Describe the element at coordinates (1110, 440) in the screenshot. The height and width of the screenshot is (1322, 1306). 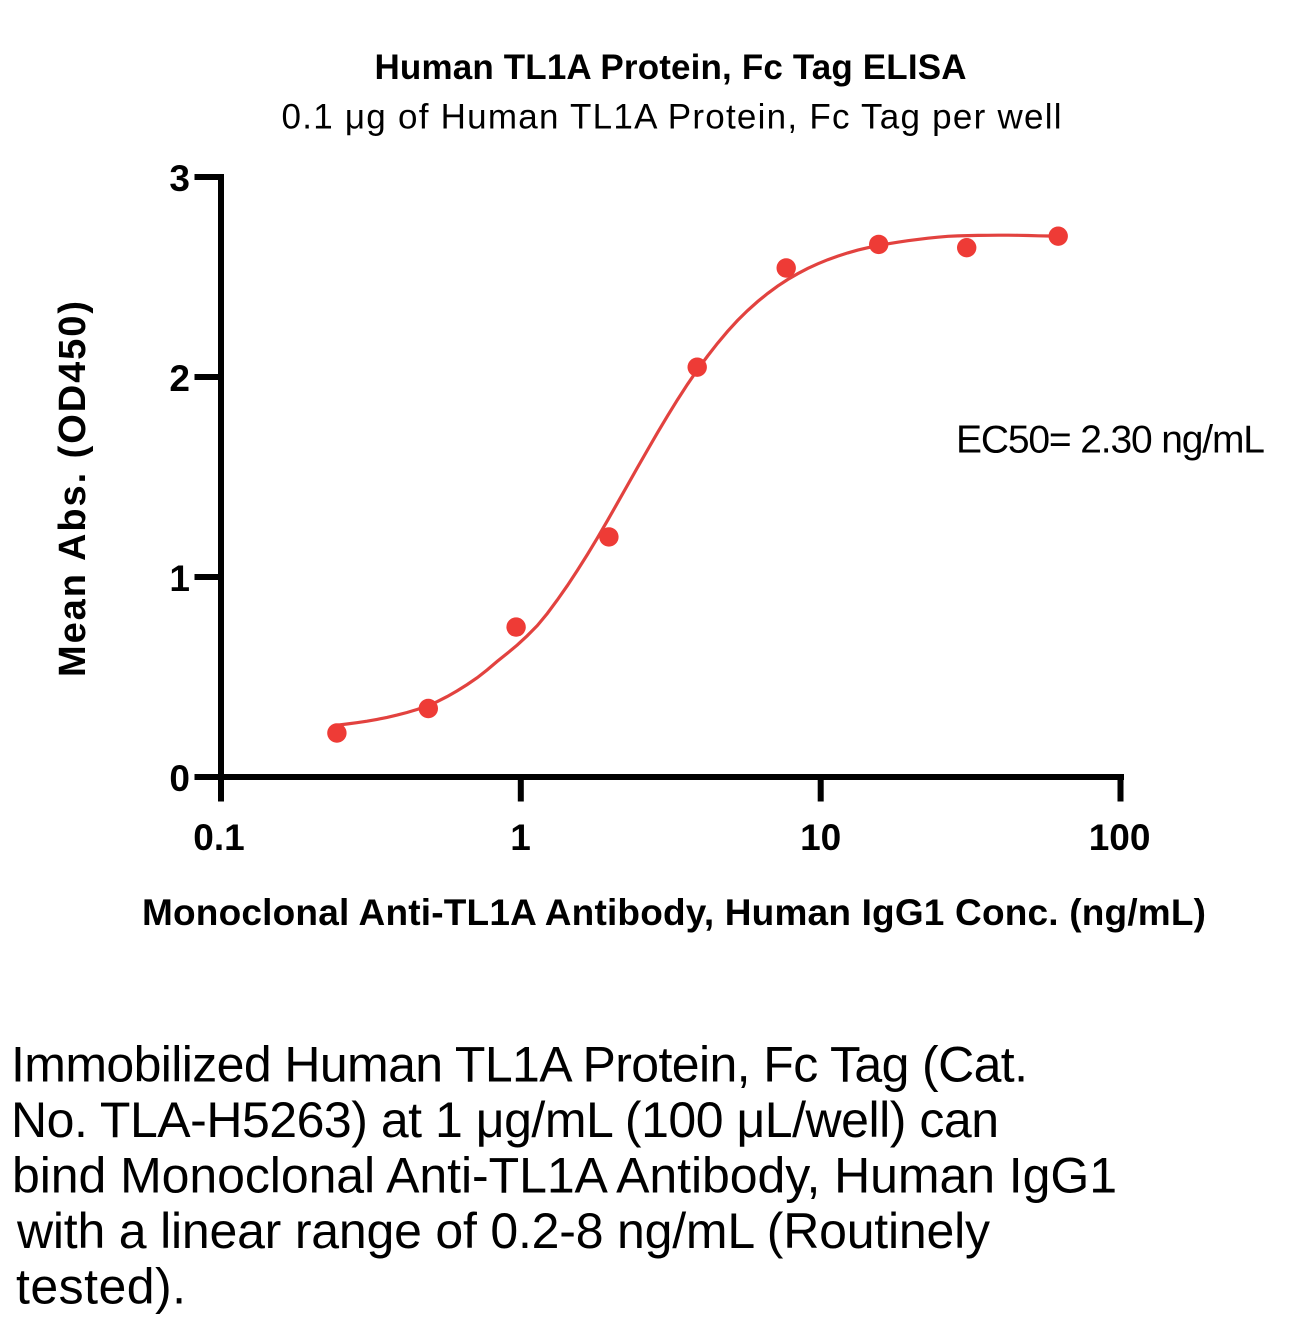
I see `svg-text: EC50= 2.30 ng/mL` at that location.